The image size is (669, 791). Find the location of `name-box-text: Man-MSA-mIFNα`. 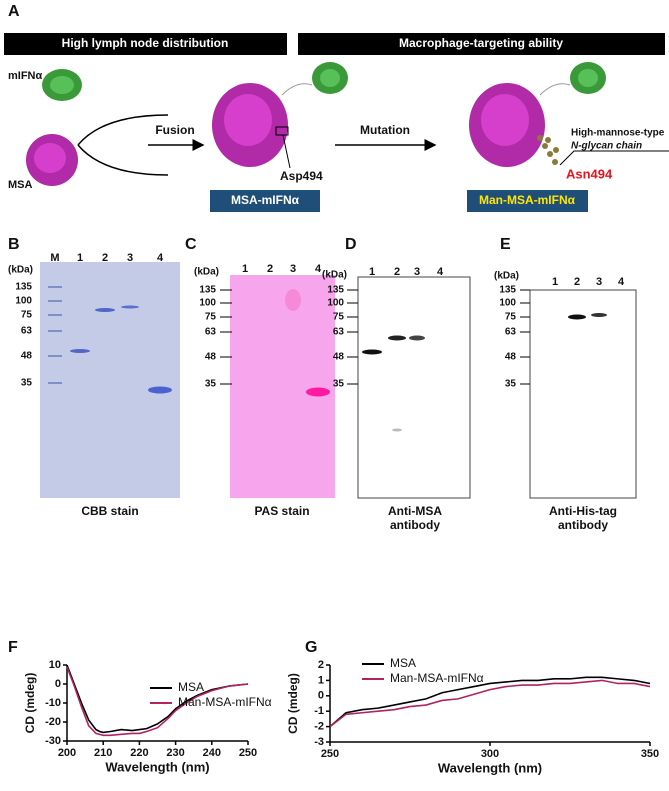

name-box-text: Man-MSA-mIFNα is located at coordinates (527, 200).